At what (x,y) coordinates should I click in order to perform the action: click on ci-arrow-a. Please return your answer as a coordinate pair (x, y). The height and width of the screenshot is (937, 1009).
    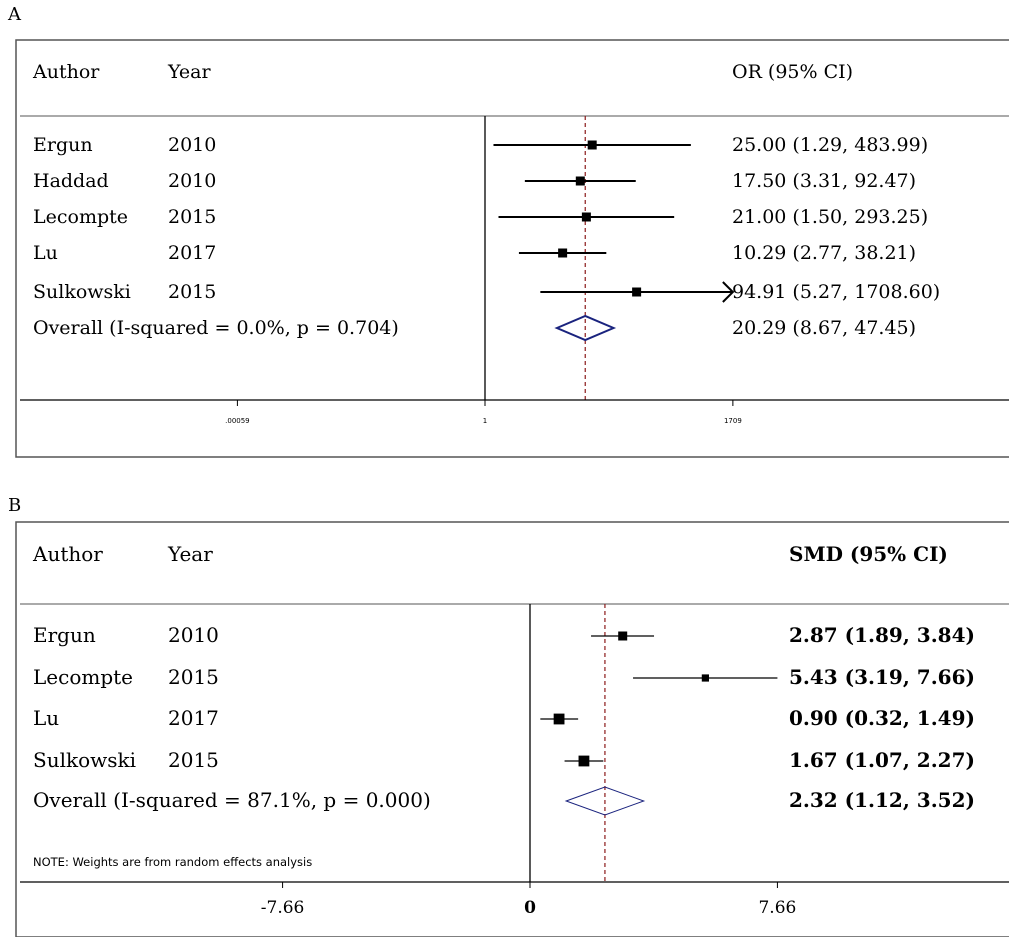
    Looking at the image, I should click on (728, 292).